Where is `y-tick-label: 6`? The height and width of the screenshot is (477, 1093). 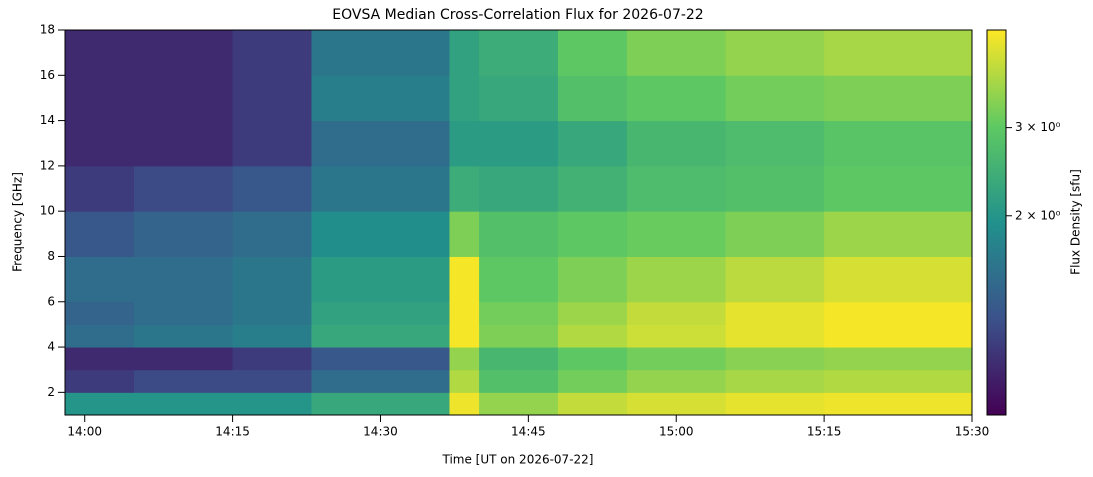
y-tick-label: 6 is located at coordinates (51, 301).